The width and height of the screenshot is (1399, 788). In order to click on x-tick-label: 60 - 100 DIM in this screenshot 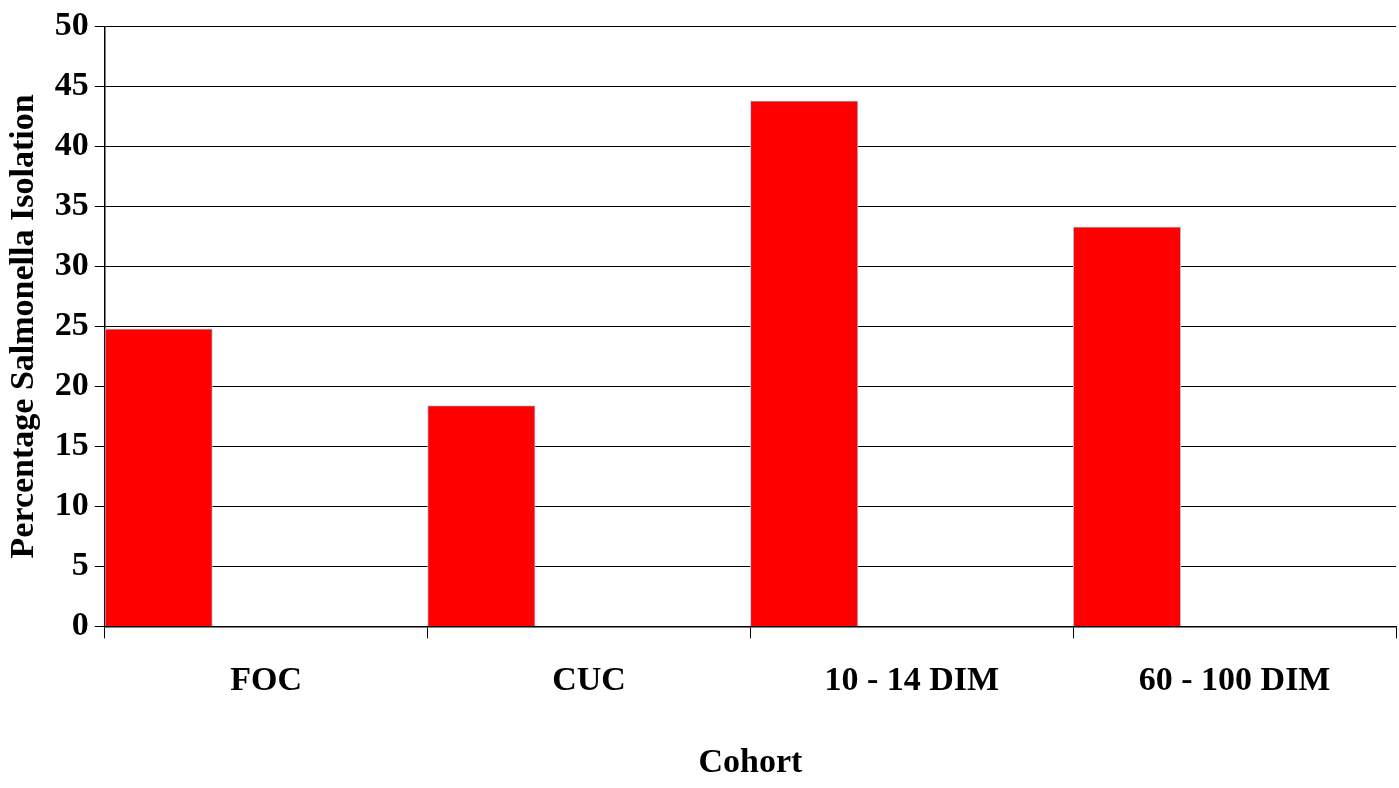, I will do `click(1234, 678)`.